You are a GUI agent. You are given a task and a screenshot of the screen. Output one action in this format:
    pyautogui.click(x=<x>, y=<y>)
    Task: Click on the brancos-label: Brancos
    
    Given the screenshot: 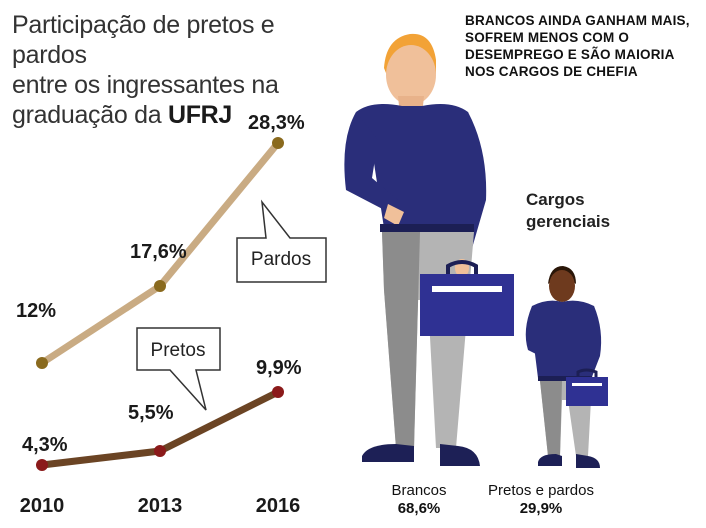 What is the action you would take?
    pyautogui.click(x=419, y=490)
    